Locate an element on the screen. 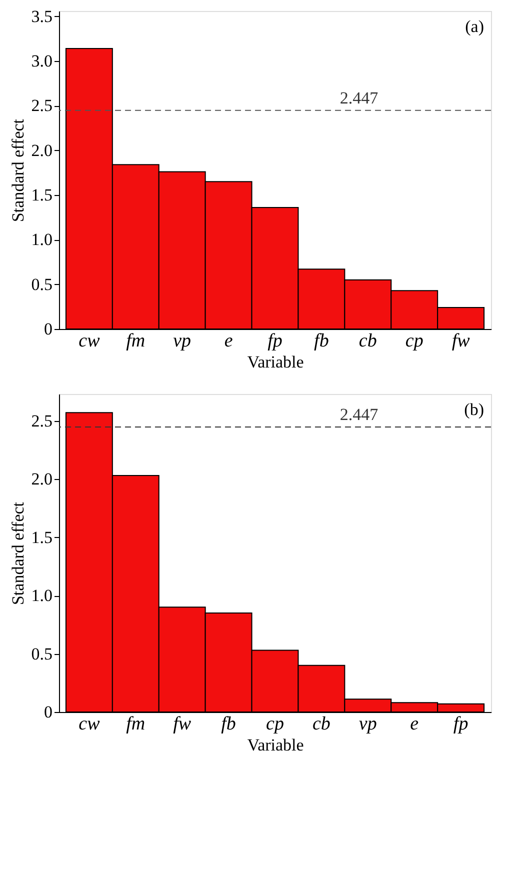 The image size is (532, 873). y-tick-label: 3.0 is located at coordinates (41, 61).